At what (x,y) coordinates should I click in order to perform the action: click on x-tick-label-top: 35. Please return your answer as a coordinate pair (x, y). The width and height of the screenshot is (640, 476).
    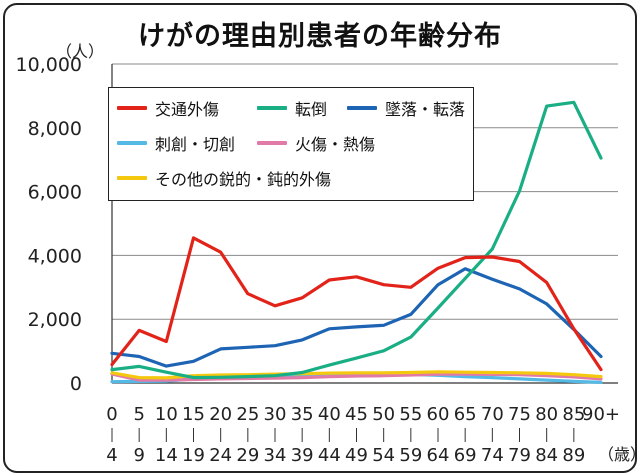
    Looking at the image, I should click on (302, 414).